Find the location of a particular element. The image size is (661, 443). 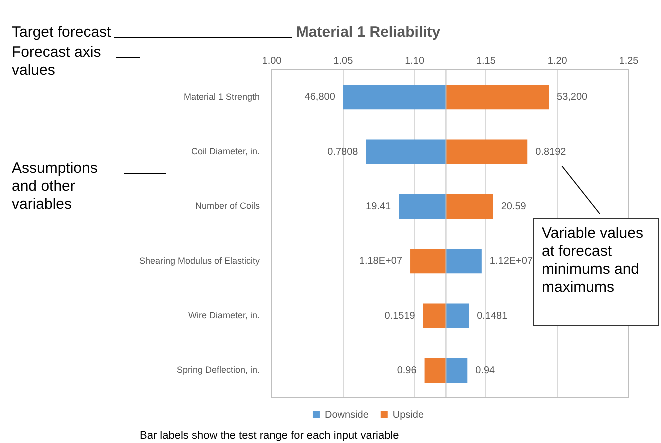

x-tick-label: 1.10 is located at coordinates (415, 61).